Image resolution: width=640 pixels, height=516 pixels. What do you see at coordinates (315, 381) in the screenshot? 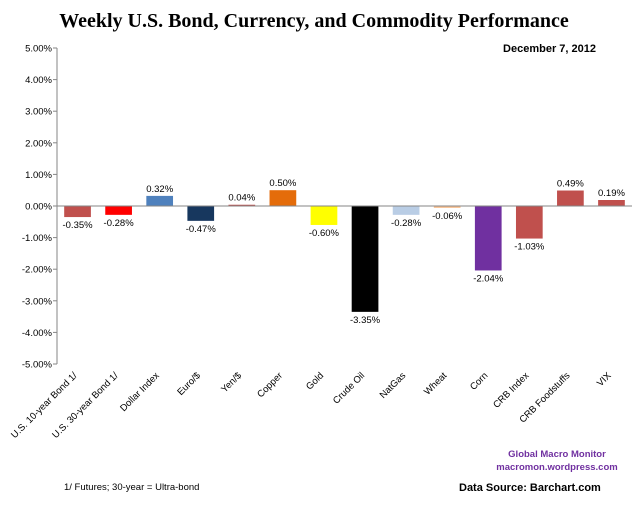
I see `x-tick-label: Gold` at bounding box center [315, 381].